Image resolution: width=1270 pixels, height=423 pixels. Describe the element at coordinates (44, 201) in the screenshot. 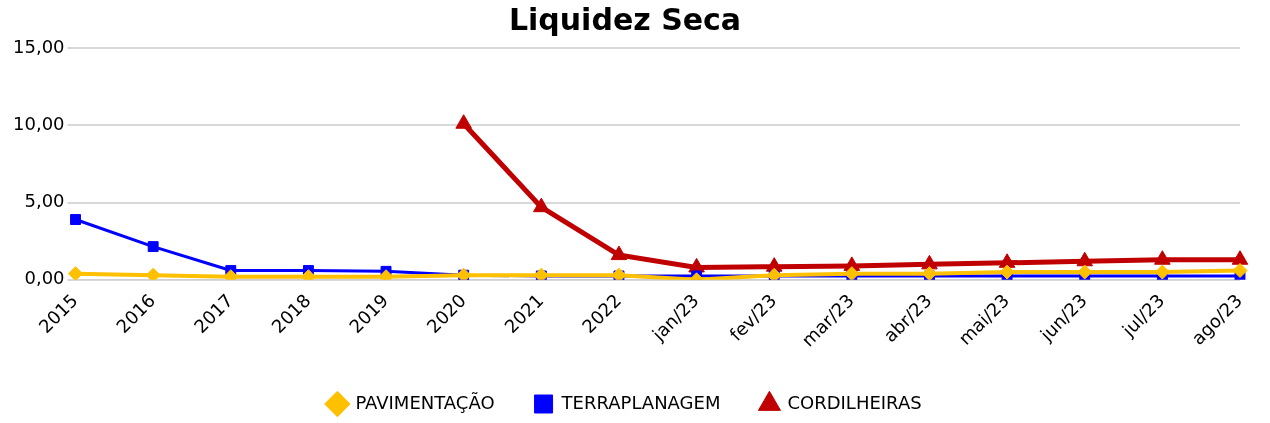

I see `y-tick-label: 5,00` at that location.